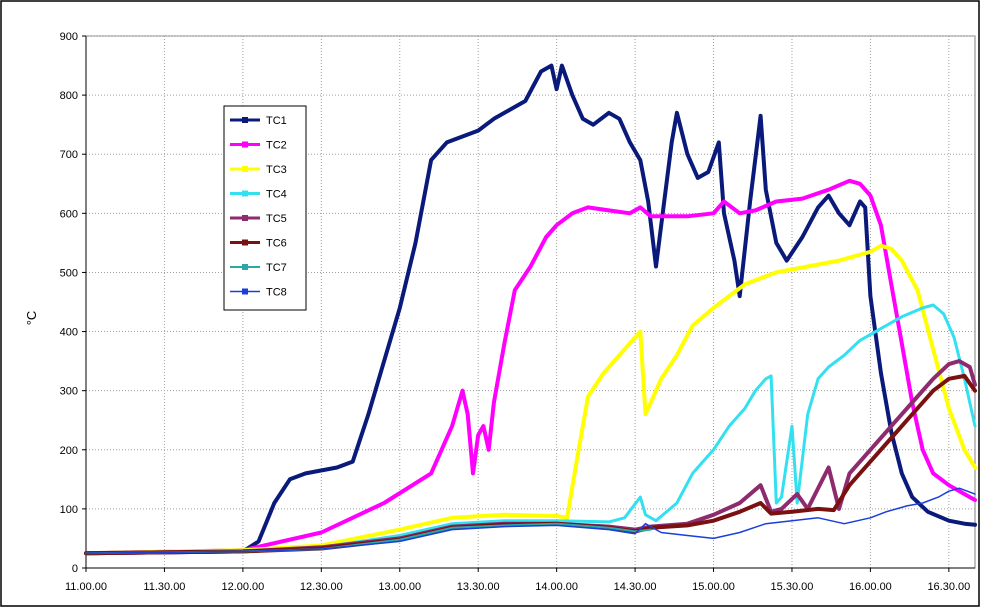 The height and width of the screenshot is (608, 982). I want to click on legend-item-tc6: TC6, so click(258, 244).